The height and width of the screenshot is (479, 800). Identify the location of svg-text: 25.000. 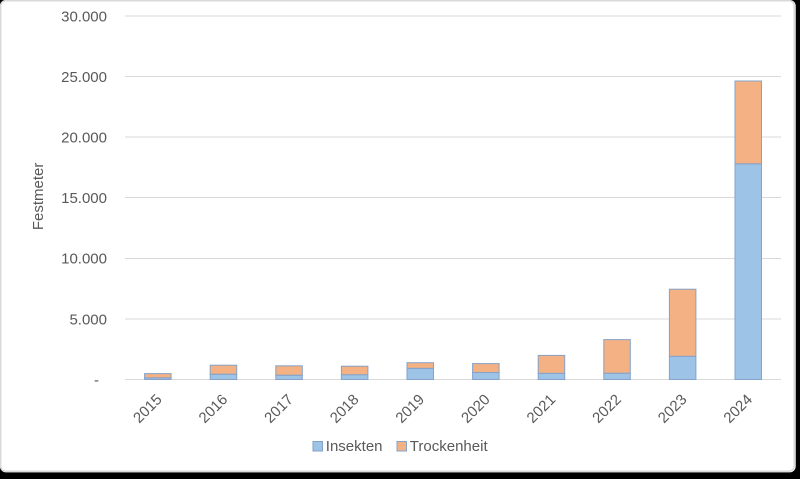
(84, 77).